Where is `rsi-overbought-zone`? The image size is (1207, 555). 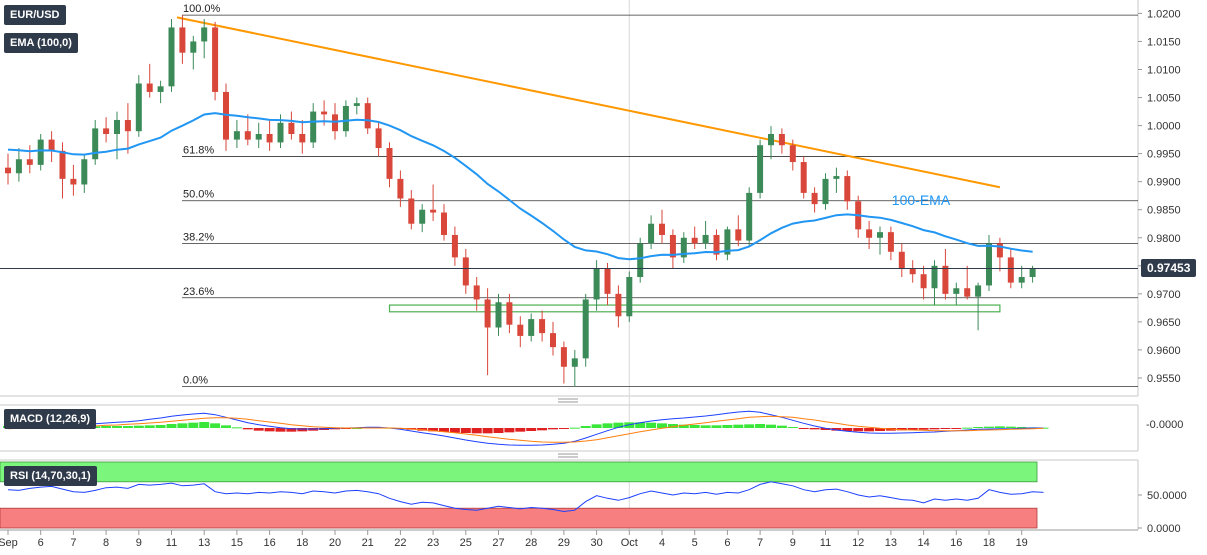
rsi-overbought-zone is located at coordinates (519, 472).